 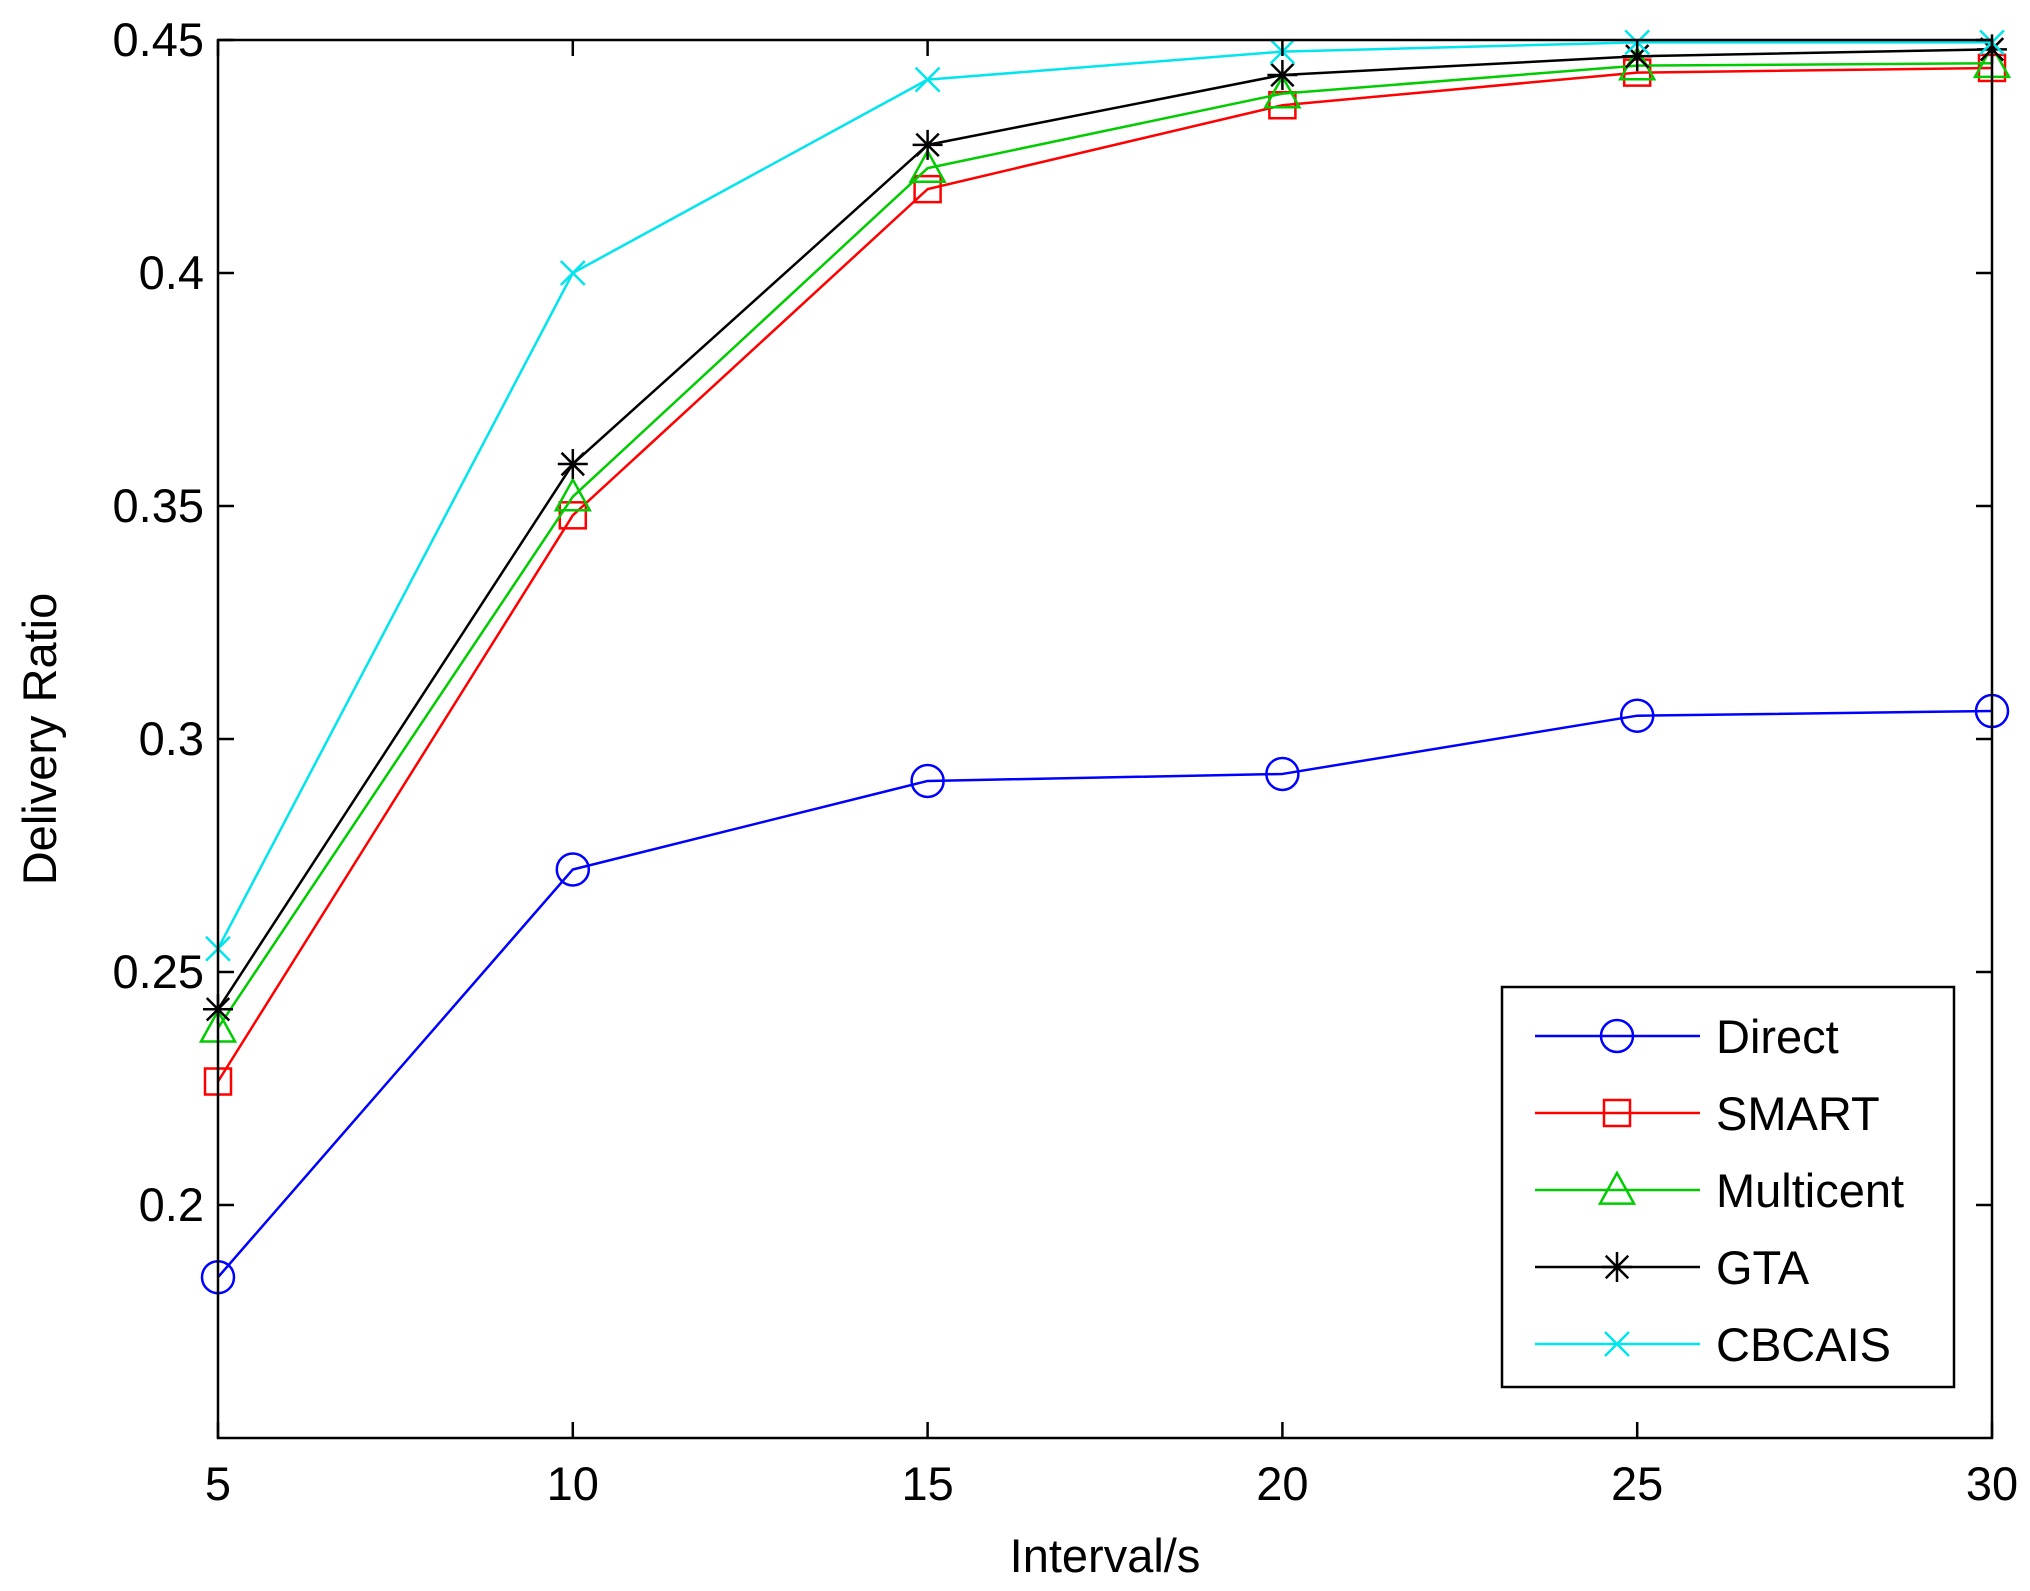 I want to click on x-tick-label: 15, so click(x=927, y=1483).